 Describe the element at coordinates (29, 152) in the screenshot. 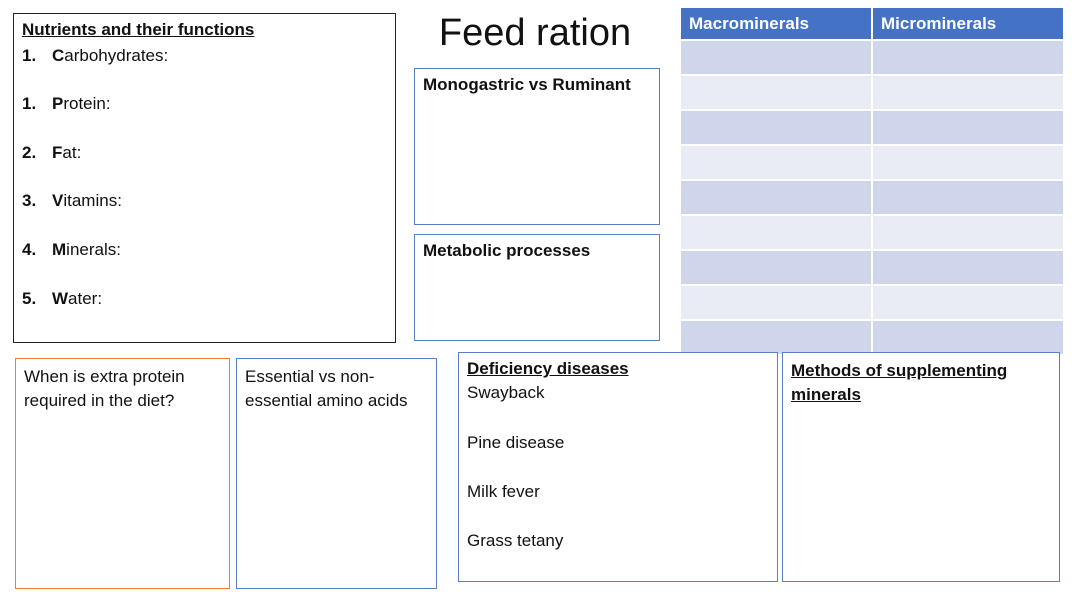

I see `nutrient-number: 2.` at that location.